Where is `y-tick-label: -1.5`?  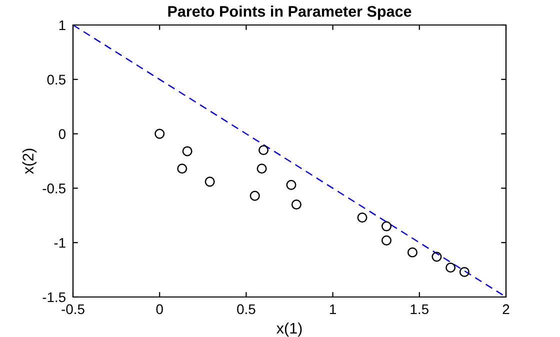
y-tick-label: -1.5 is located at coordinates (54, 297).